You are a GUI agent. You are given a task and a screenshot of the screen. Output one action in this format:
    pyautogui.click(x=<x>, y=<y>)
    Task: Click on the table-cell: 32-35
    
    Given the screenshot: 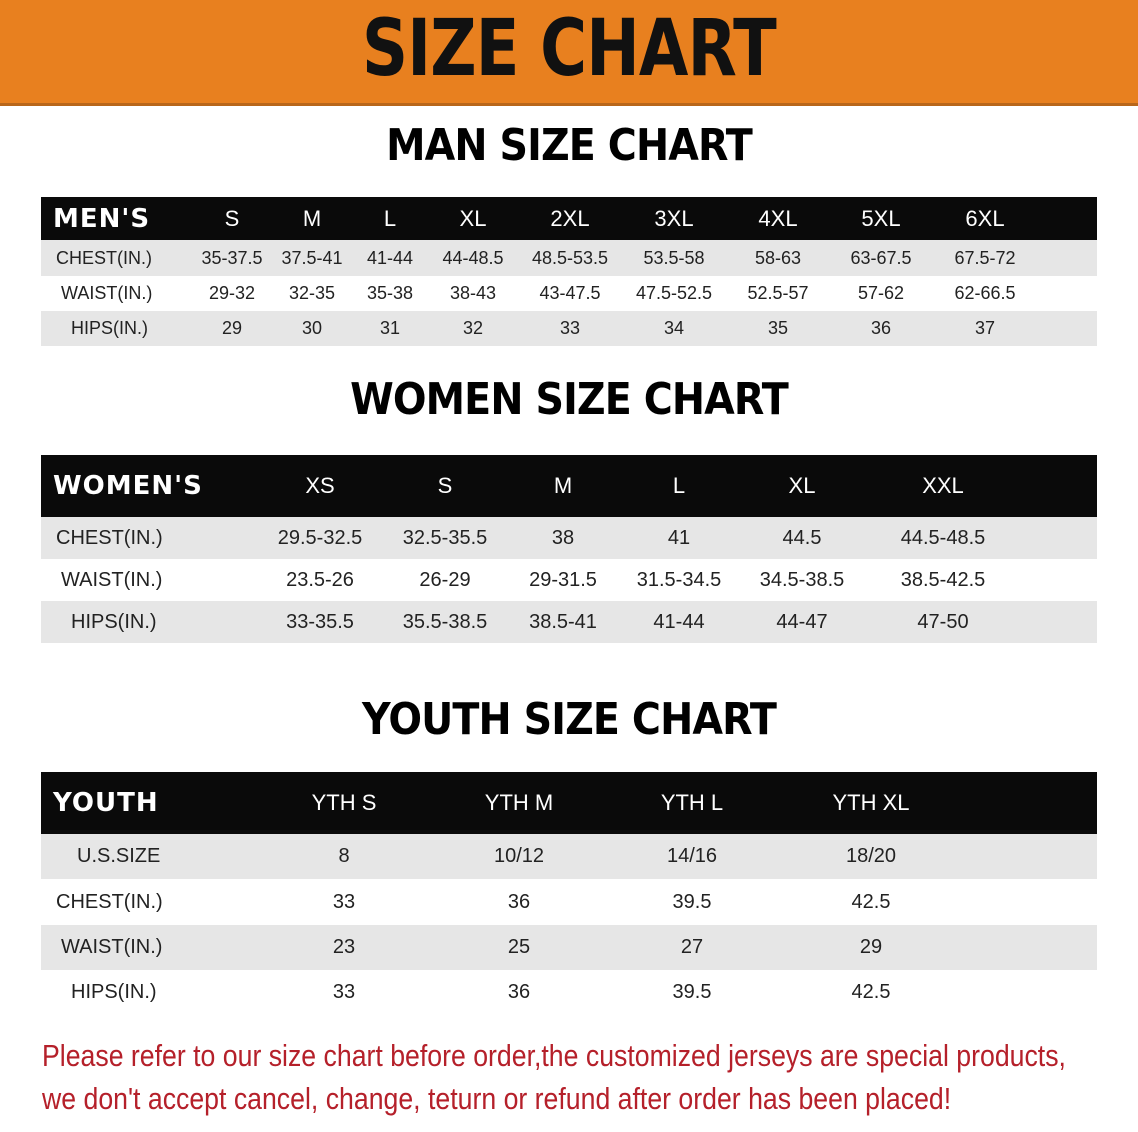 What is the action you would take?
    pyautogui.click(x=312, y=293)
    